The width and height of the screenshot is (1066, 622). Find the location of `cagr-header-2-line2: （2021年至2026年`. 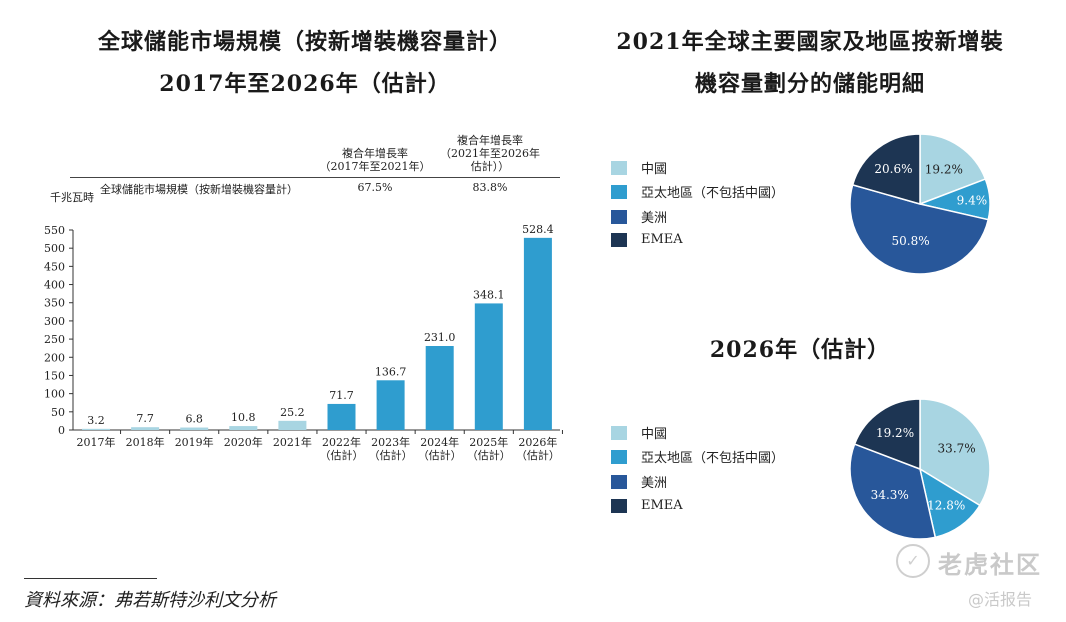

cagr-header-2-line2: （2021年至2026年 is located at coordinates (490, 153).